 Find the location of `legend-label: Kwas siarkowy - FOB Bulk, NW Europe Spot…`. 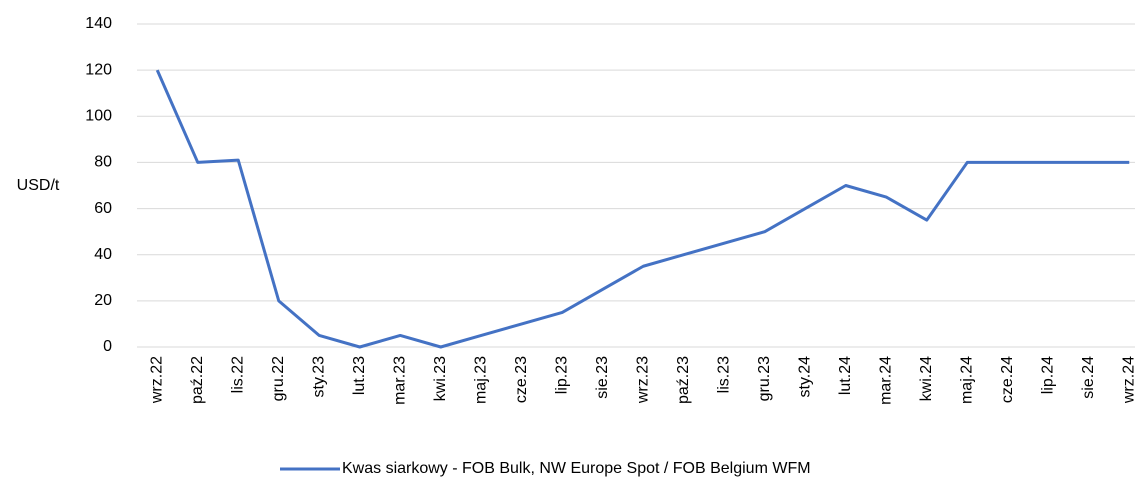

legend-label: Kwas siarkowy - FOB Bulk, NW Europe Spot… is located at coordinates (576, 468).